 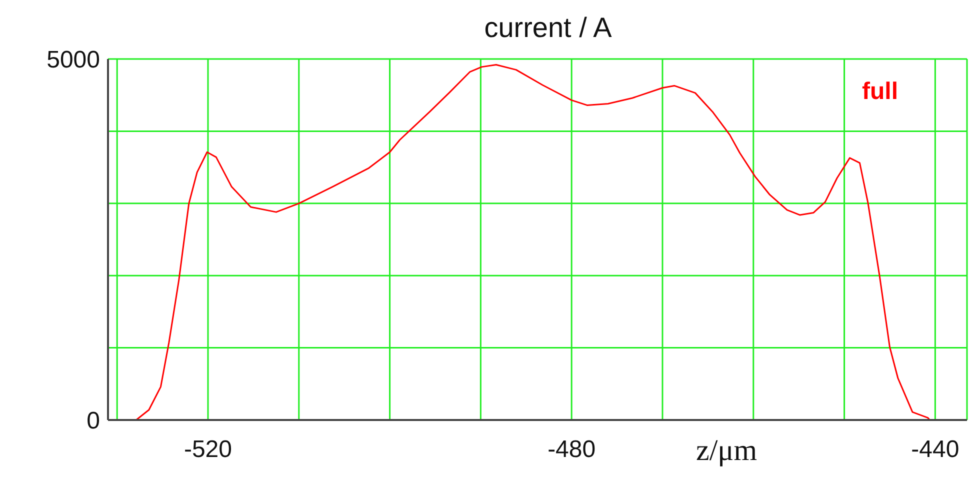 What do you see at coordinates (880, 92) in the screenshot?
I see `annotation: full` at bounding box center [880, 92].